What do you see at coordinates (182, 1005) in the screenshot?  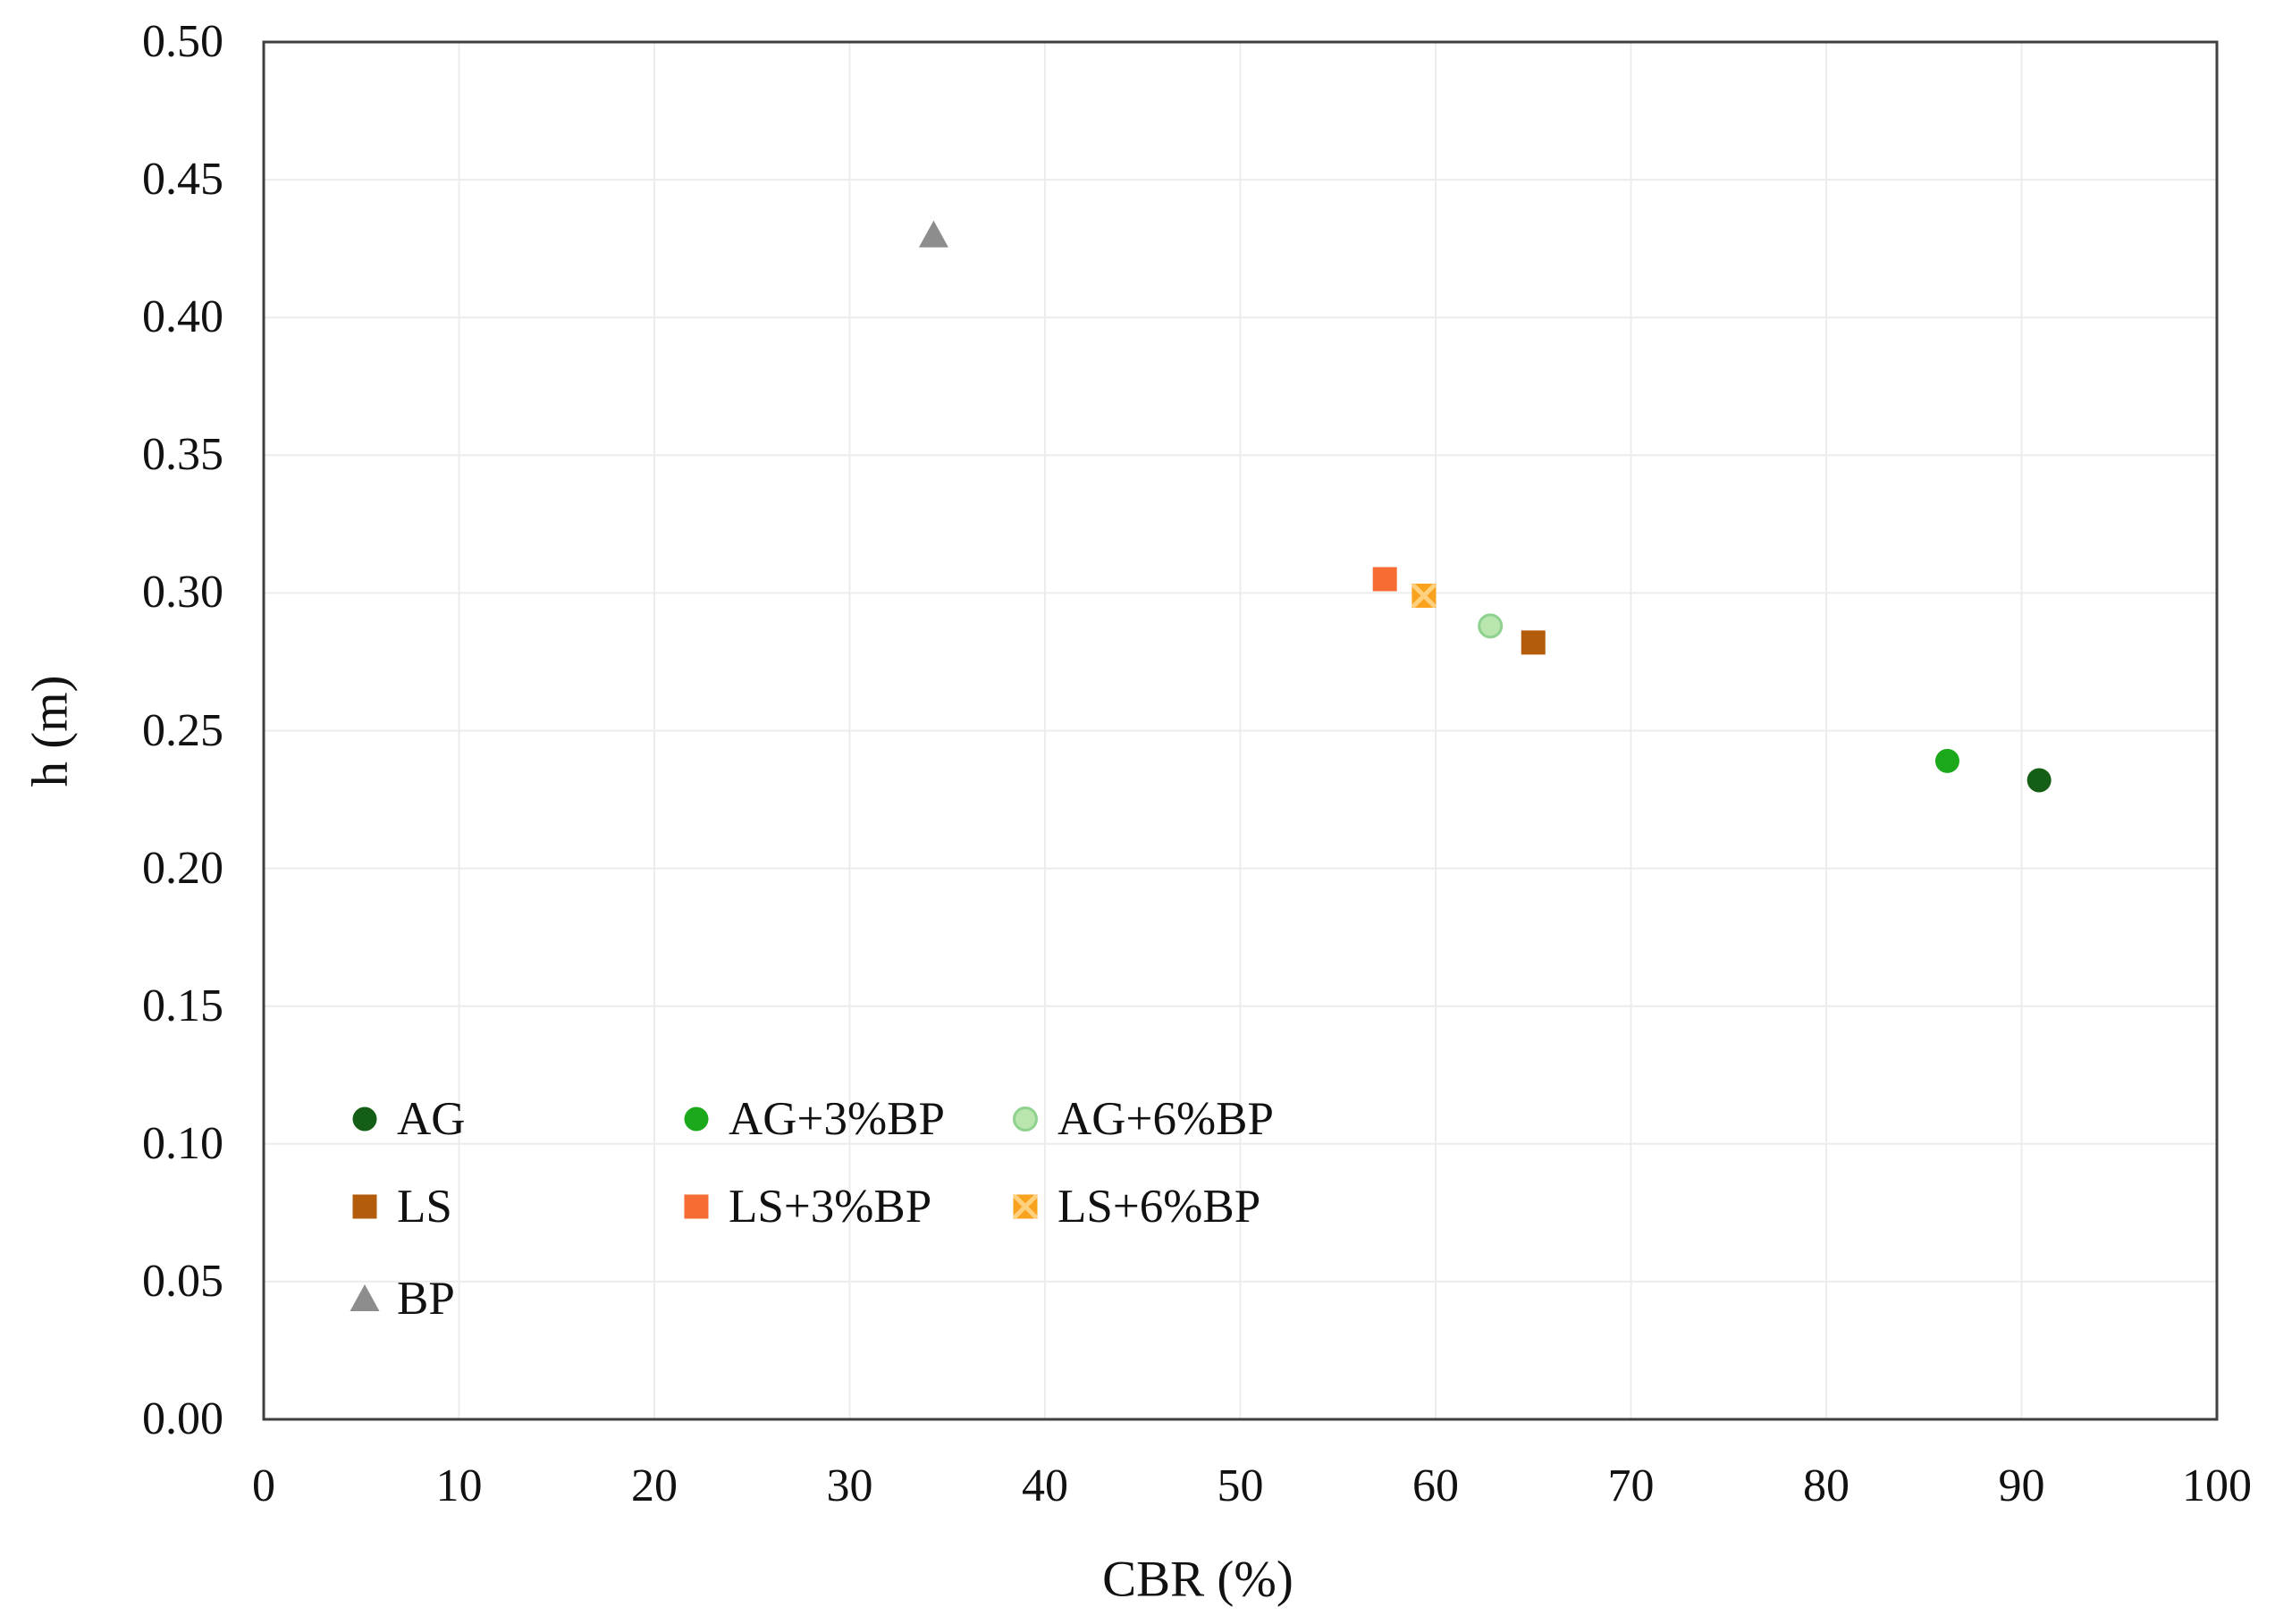 I see `y-tick-label: 0.15` at bounding box center [182, 1005].